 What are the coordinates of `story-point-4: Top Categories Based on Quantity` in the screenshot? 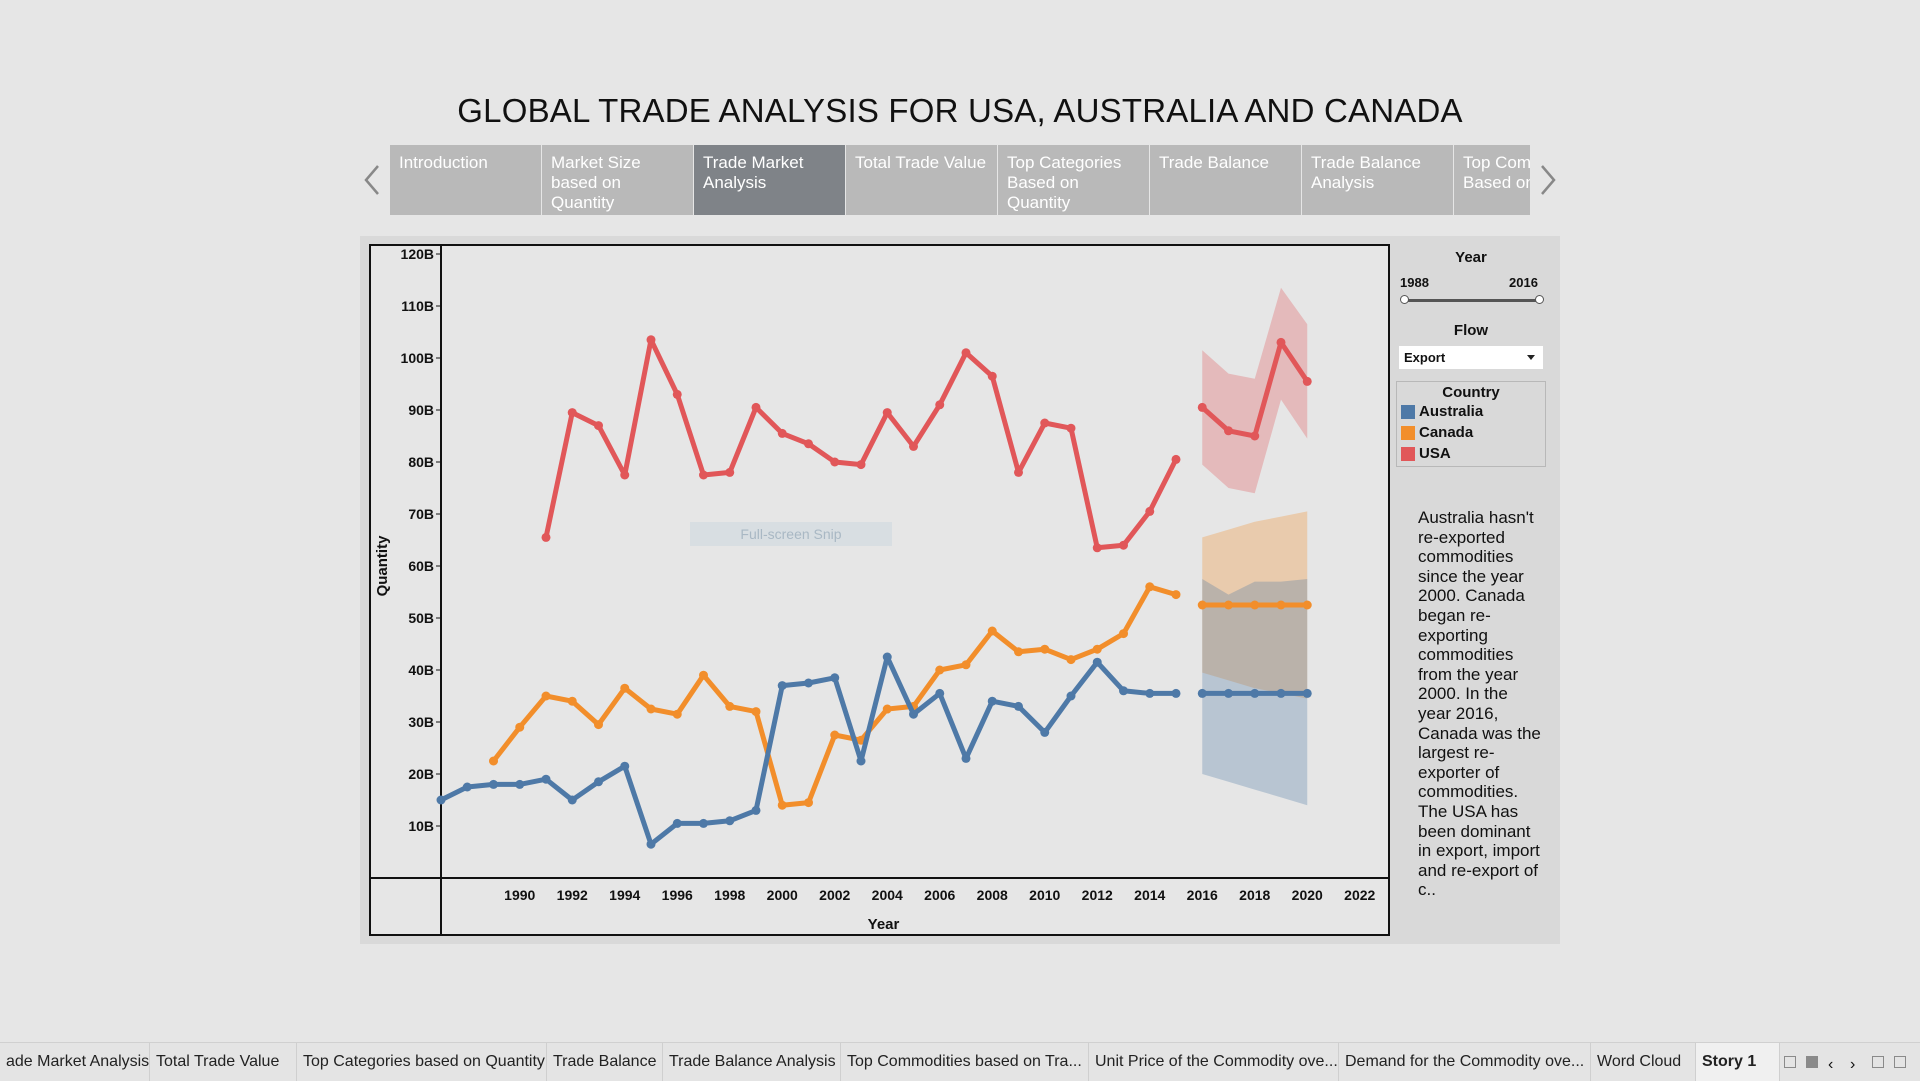 It's located at (1073, 180).